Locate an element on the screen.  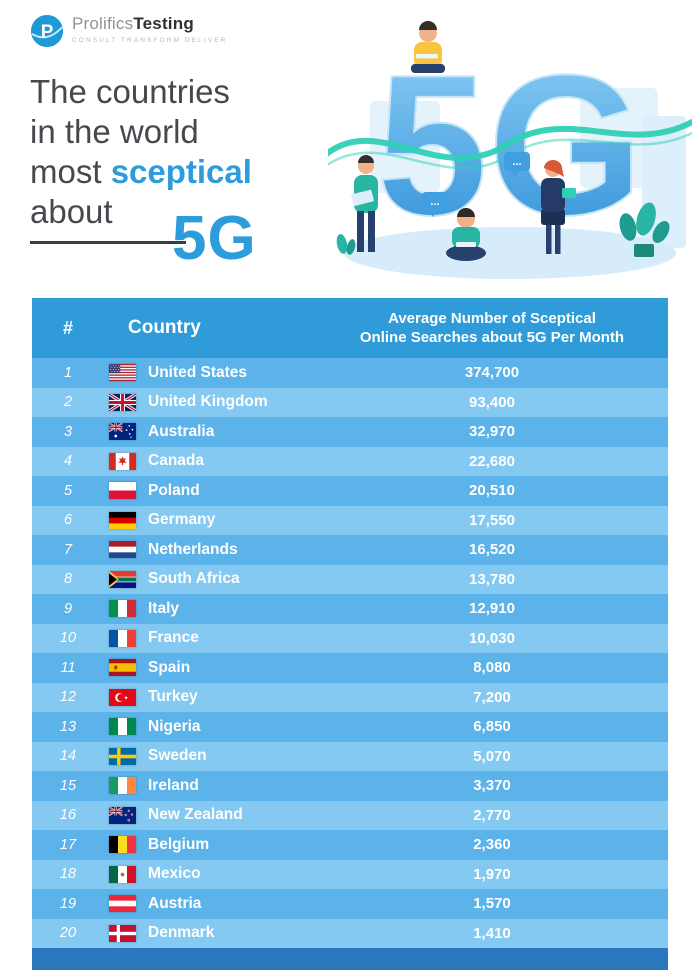
country-cell: Canada is located at coordinates (210, 461).